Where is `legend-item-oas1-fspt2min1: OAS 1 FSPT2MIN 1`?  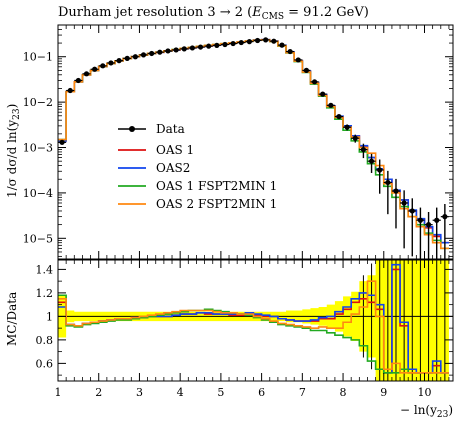
legend-item-oas1-fspt2min1: OAS 1 FSPT2MIN 1 is located at coordinates (197, 186).